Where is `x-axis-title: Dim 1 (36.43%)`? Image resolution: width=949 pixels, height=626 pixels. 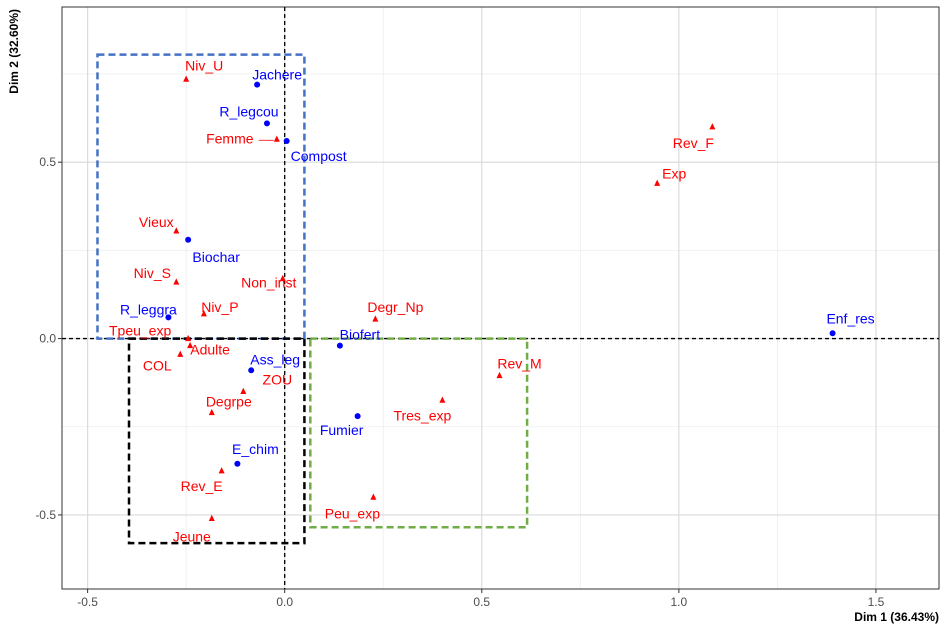
x-axis-title: Dim 1 (36.43%) is located at coordinates (896, 617).